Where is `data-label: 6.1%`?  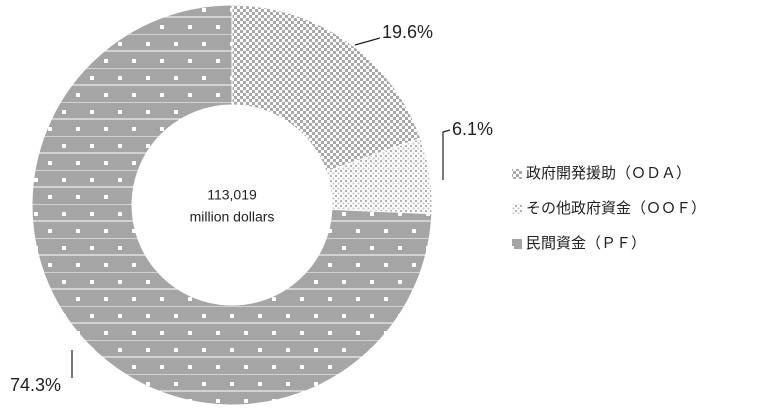
data-label: 6.1% is located at coordinates (472, 129).